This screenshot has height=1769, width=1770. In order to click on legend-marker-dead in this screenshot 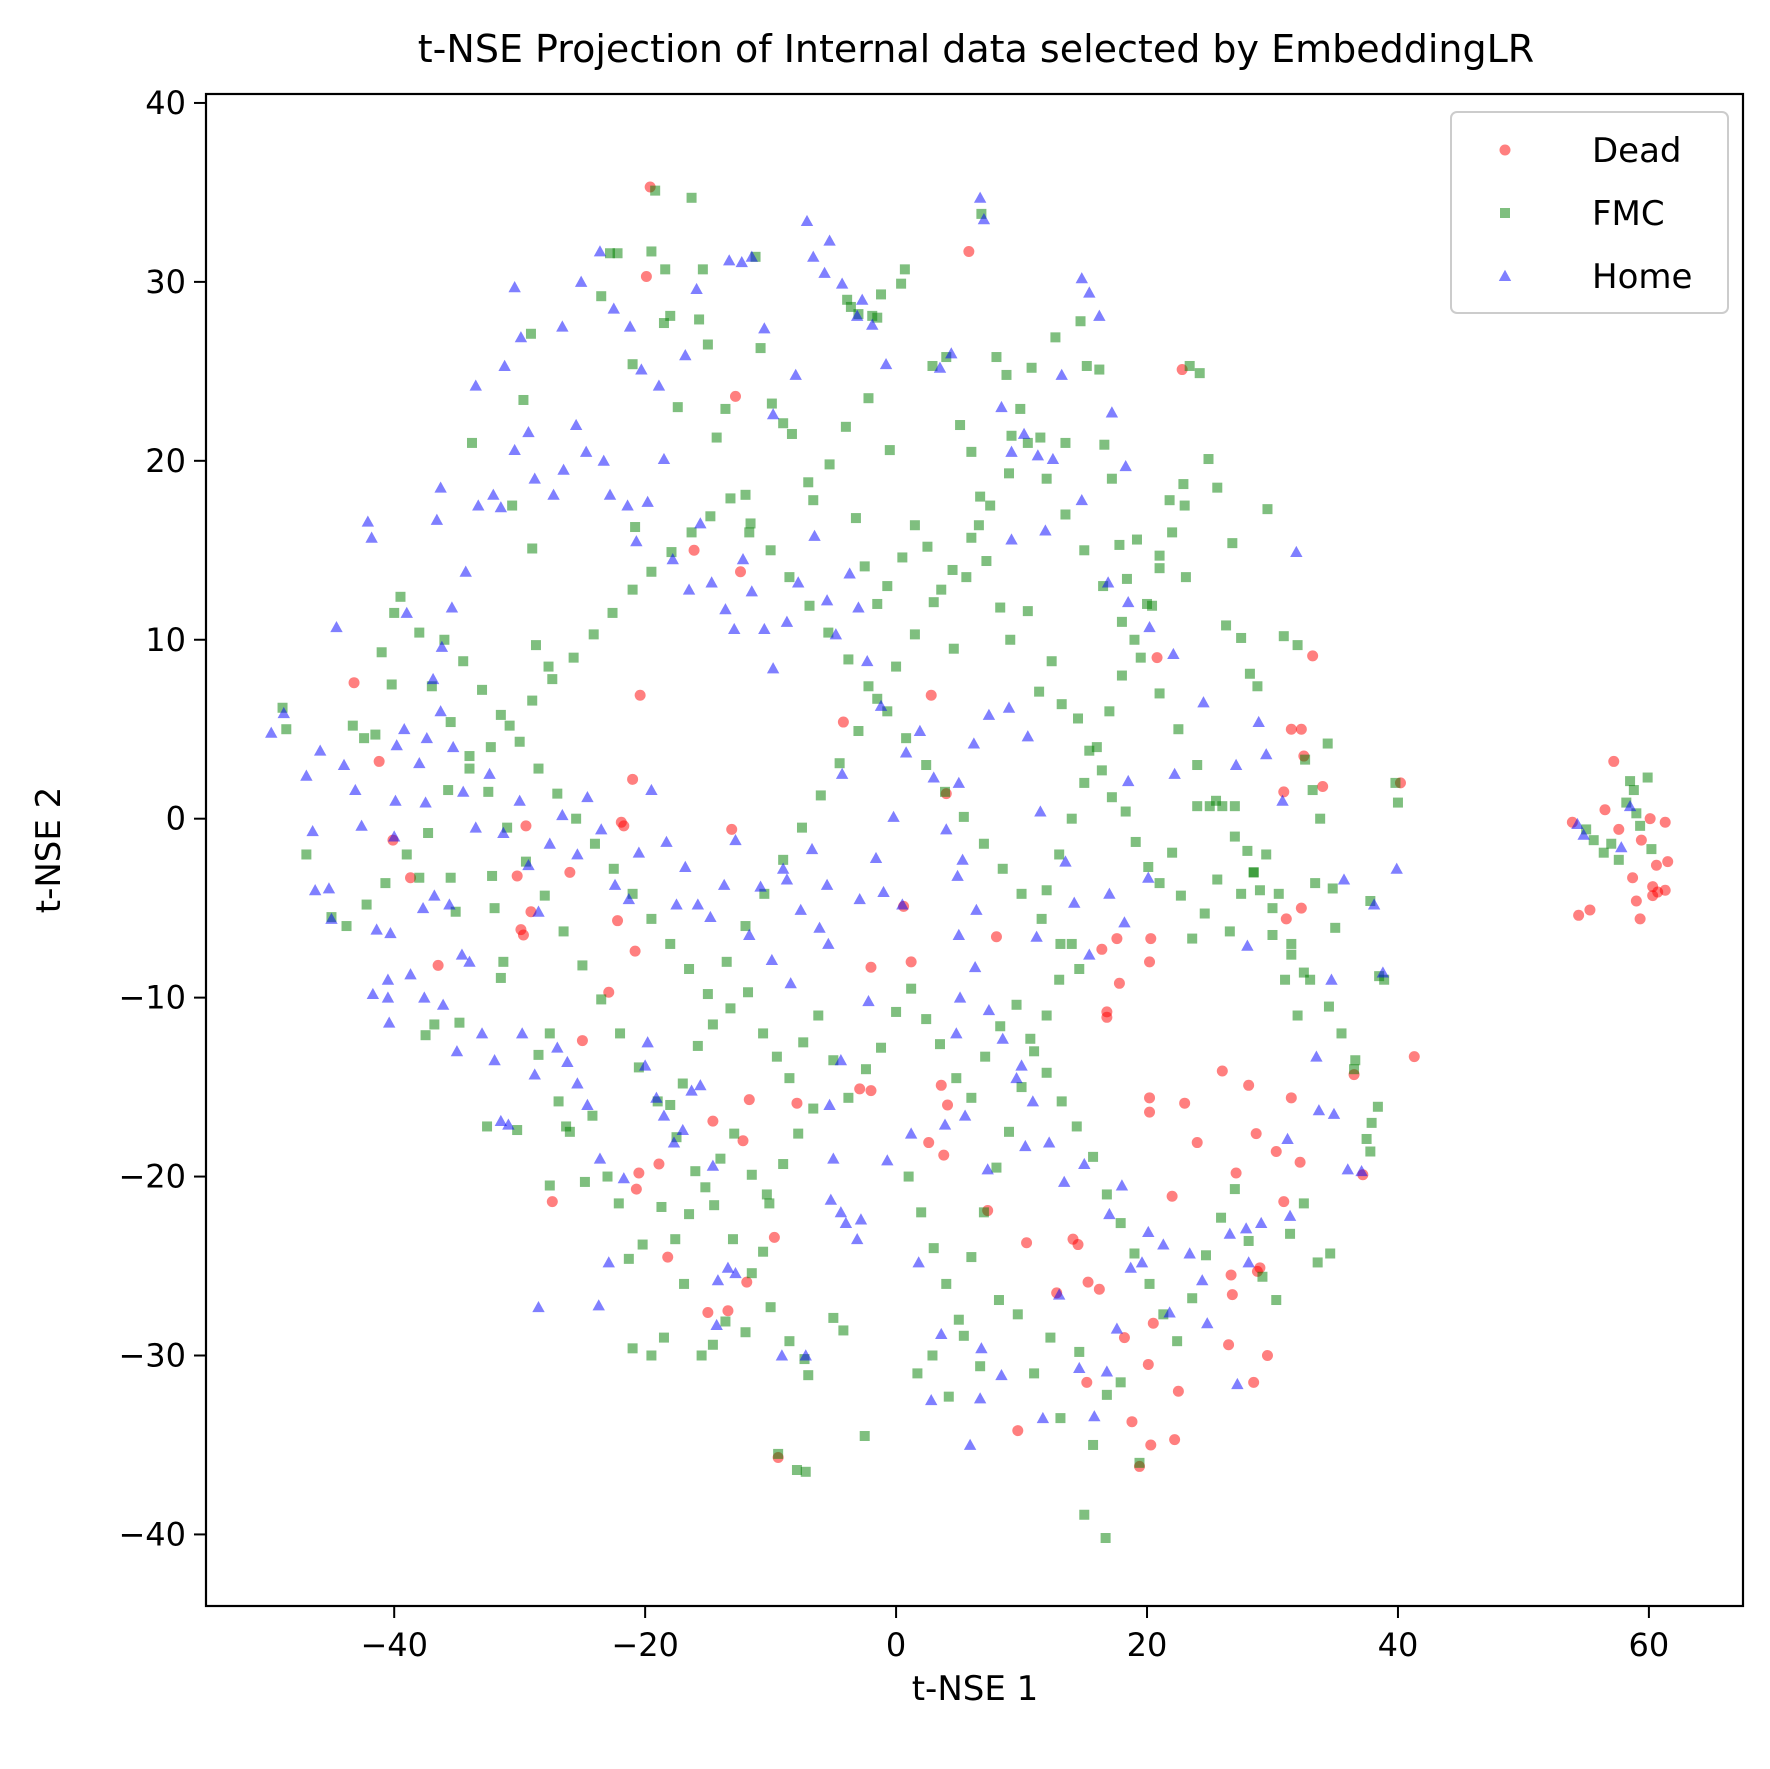, I will do `click(1505, 150)`.